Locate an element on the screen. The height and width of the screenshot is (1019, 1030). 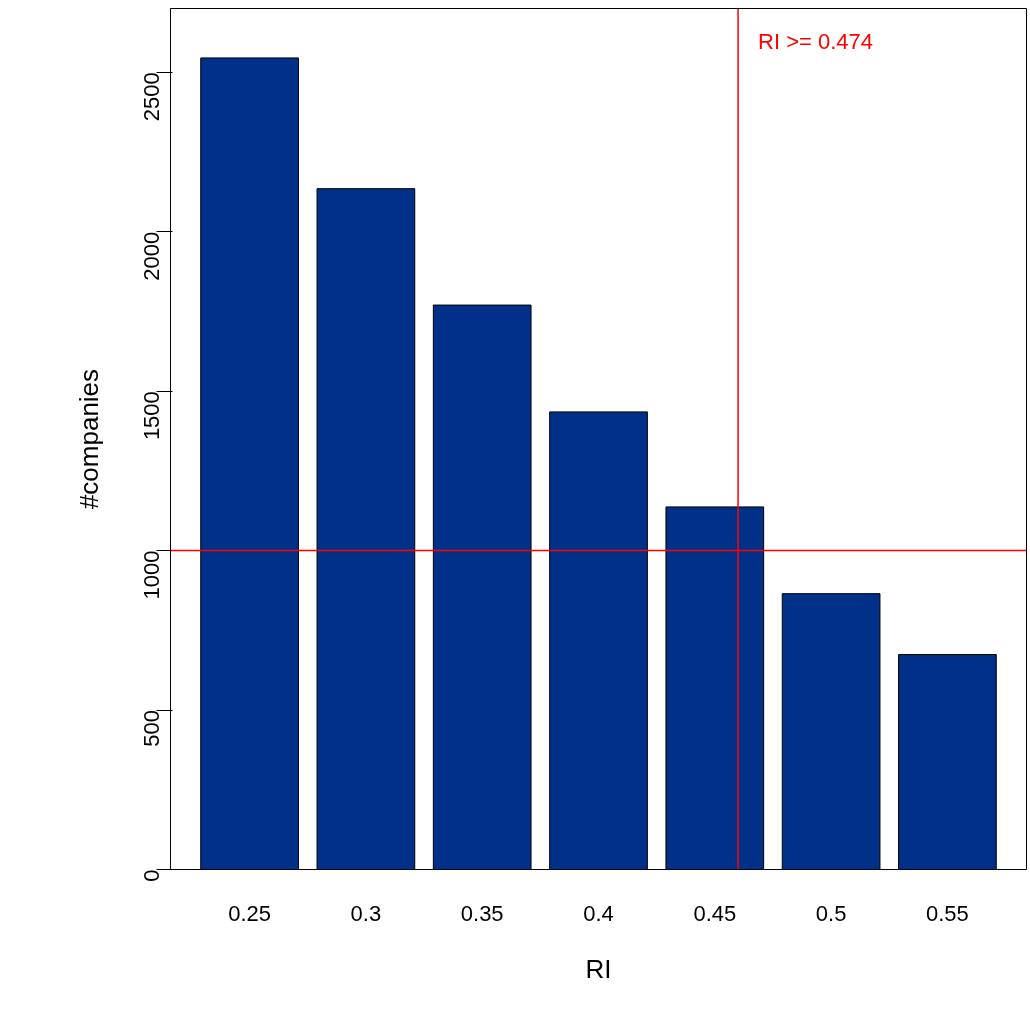
x-tick-label: 0.4 is located at coordinates (598, 913).